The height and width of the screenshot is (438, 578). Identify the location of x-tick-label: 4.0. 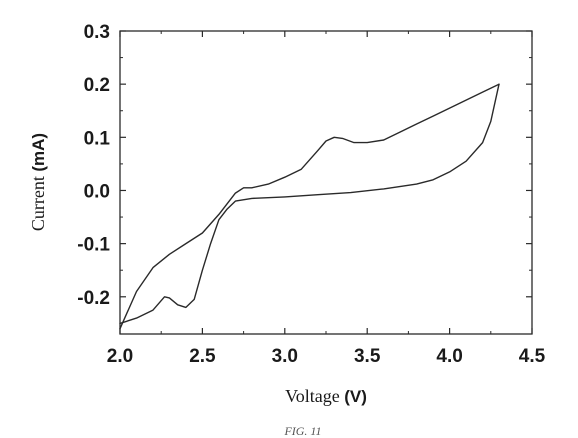
(449, 356).